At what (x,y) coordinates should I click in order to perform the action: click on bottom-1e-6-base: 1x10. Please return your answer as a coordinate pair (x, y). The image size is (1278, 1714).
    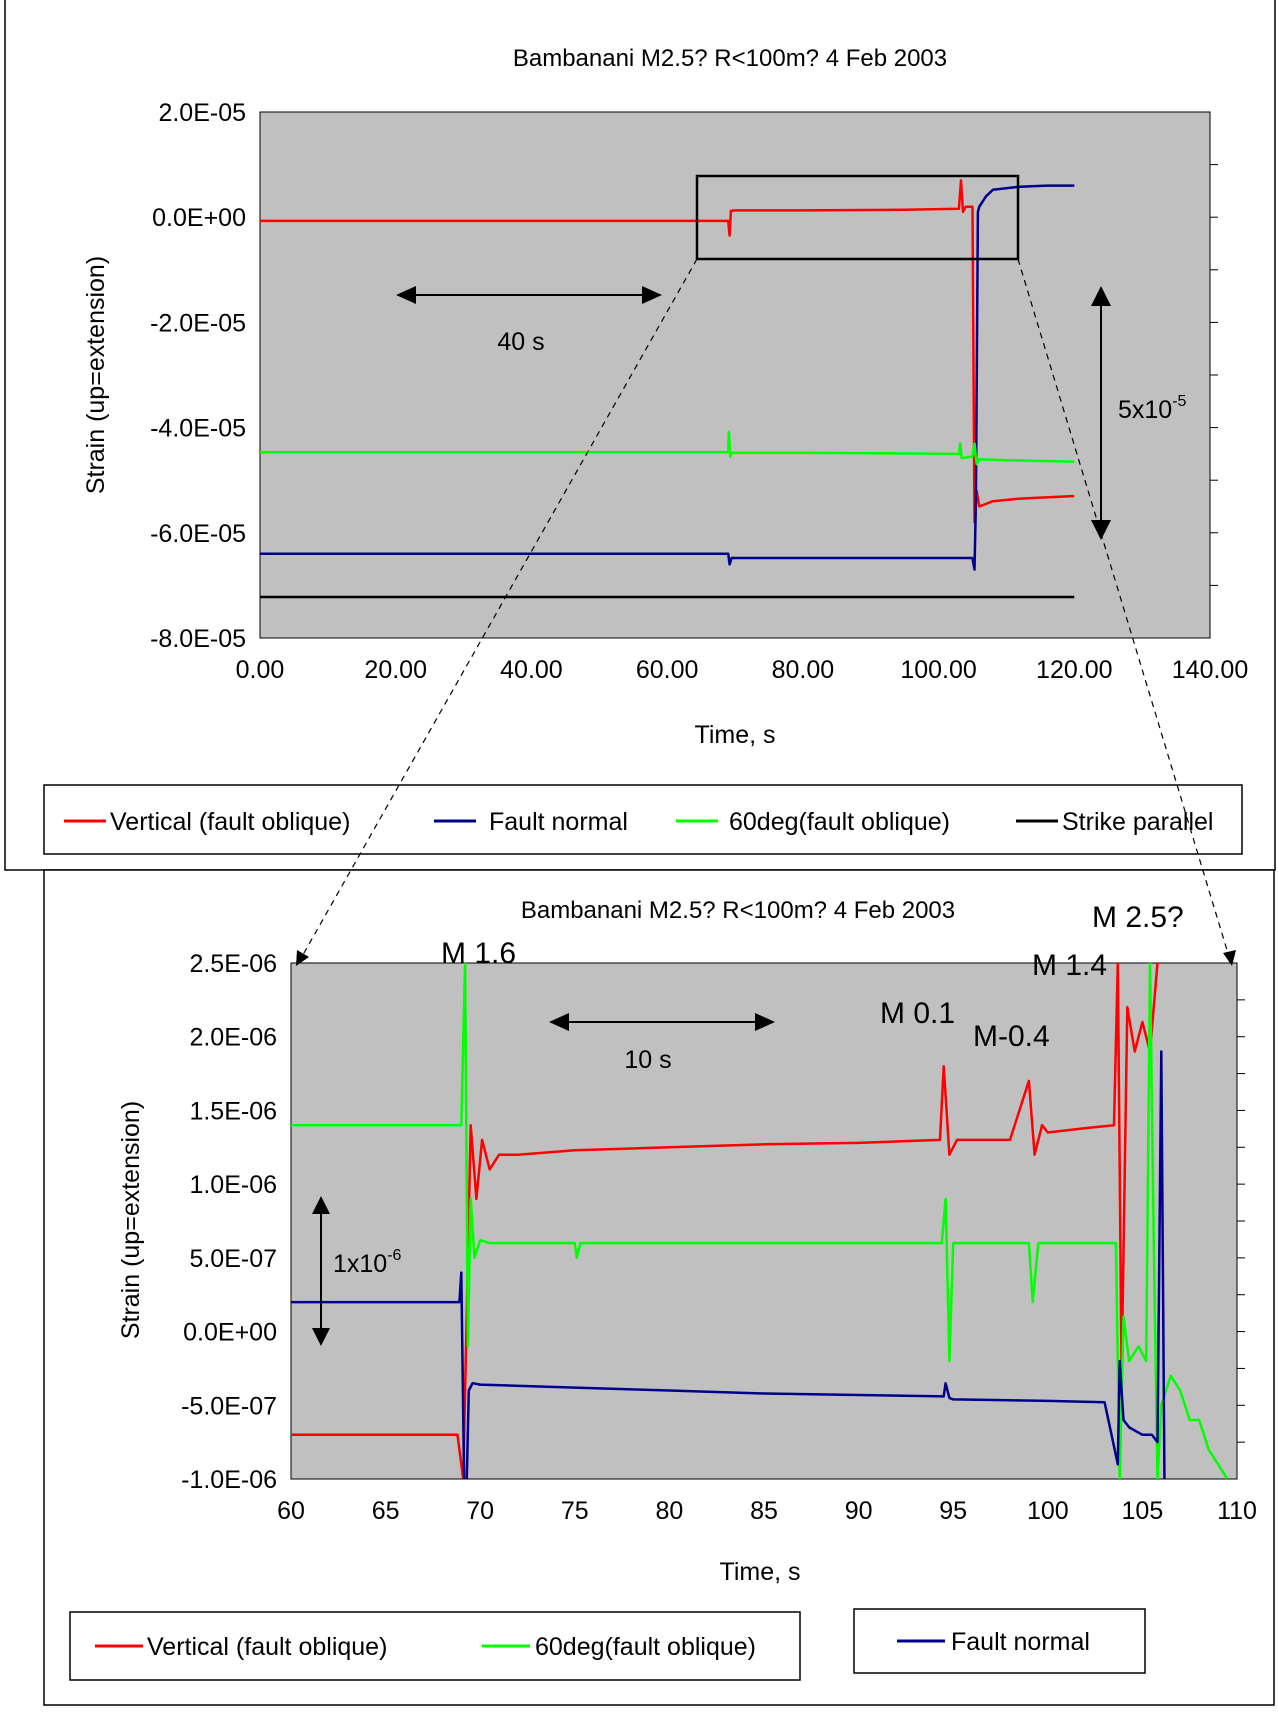
    Looking at the image, I should click on (360, 1264).